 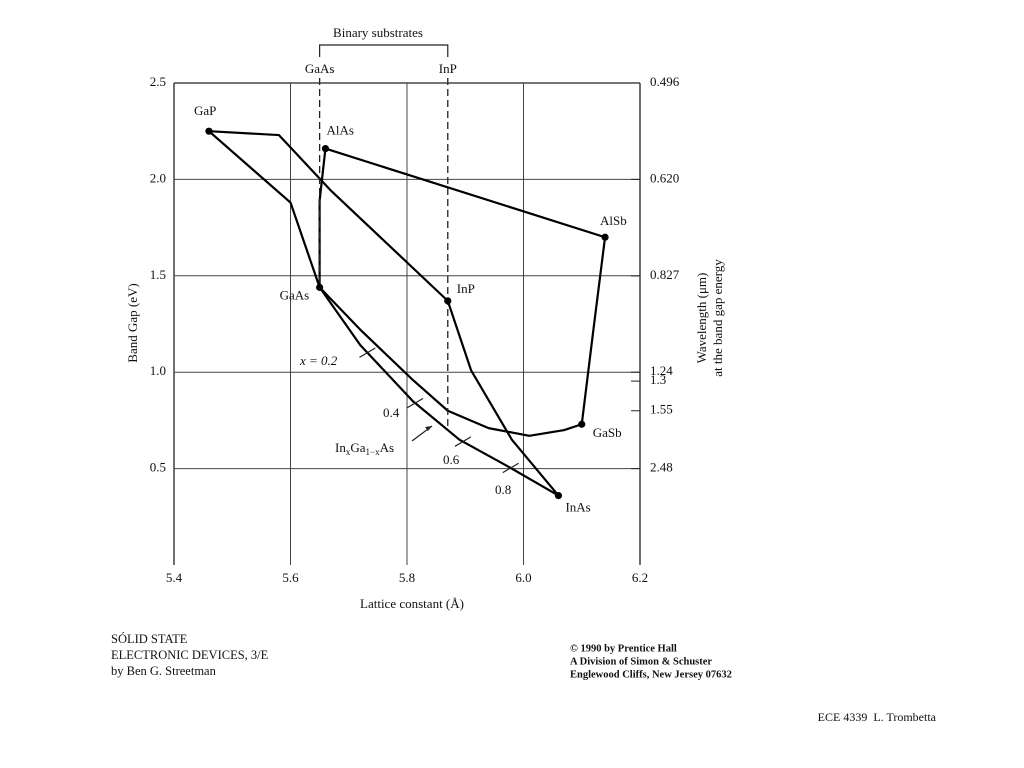 I want to click on y-tick-label: 0.5, so click(x=158, y=467).